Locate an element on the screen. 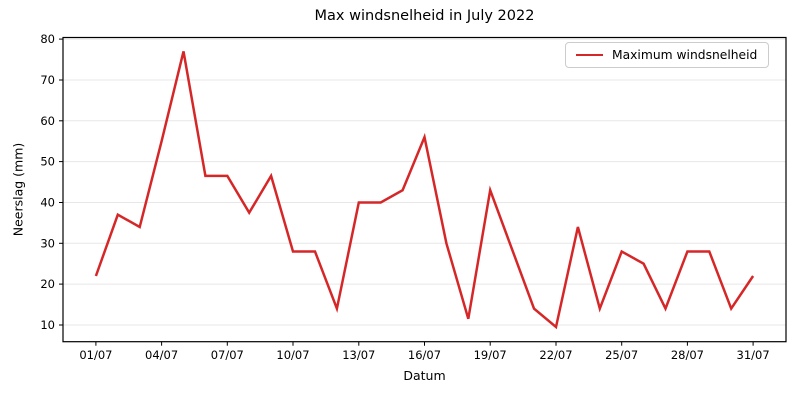 The image size is (800, 400). svg-text: 50 is located at coordinates (47, 162).